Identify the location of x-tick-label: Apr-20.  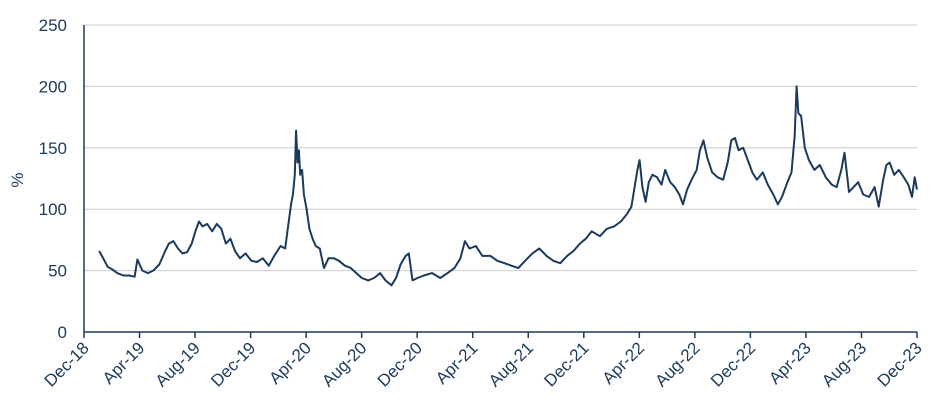
(290, 363).